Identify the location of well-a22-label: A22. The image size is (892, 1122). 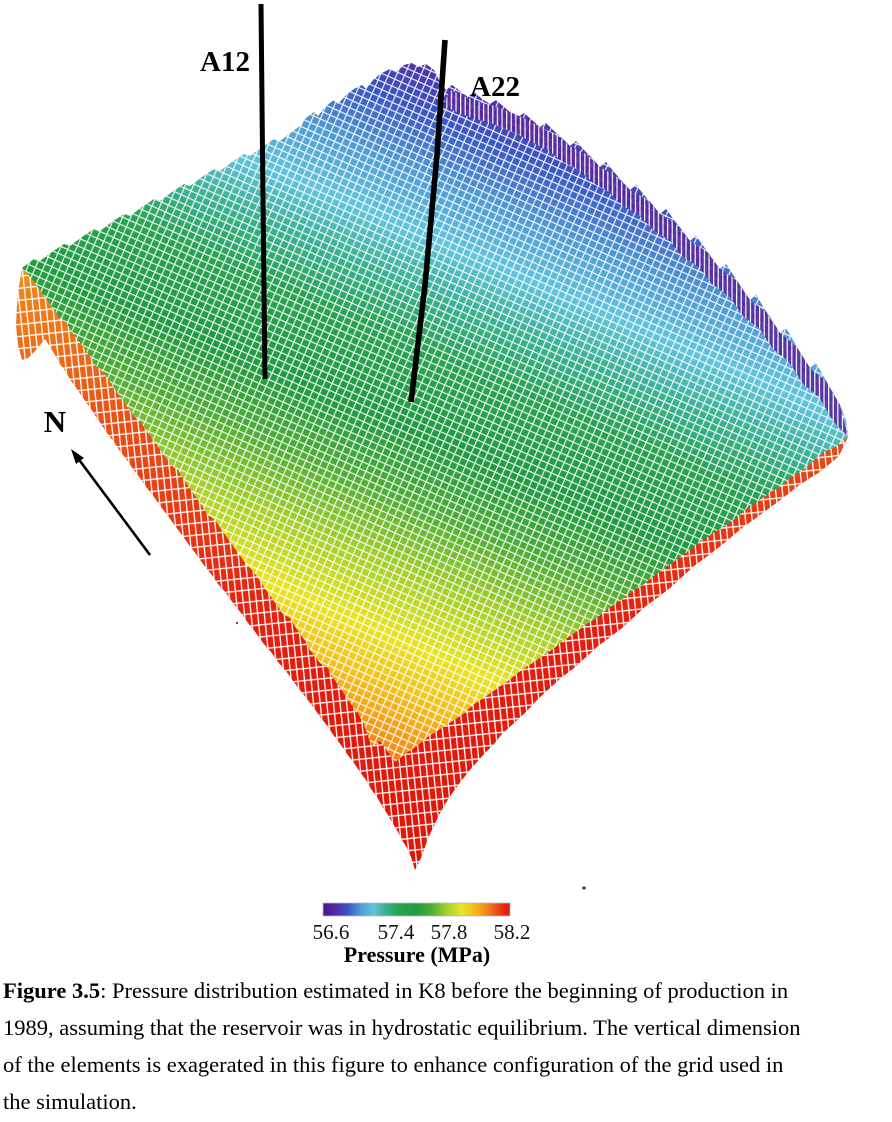
(495, 87).